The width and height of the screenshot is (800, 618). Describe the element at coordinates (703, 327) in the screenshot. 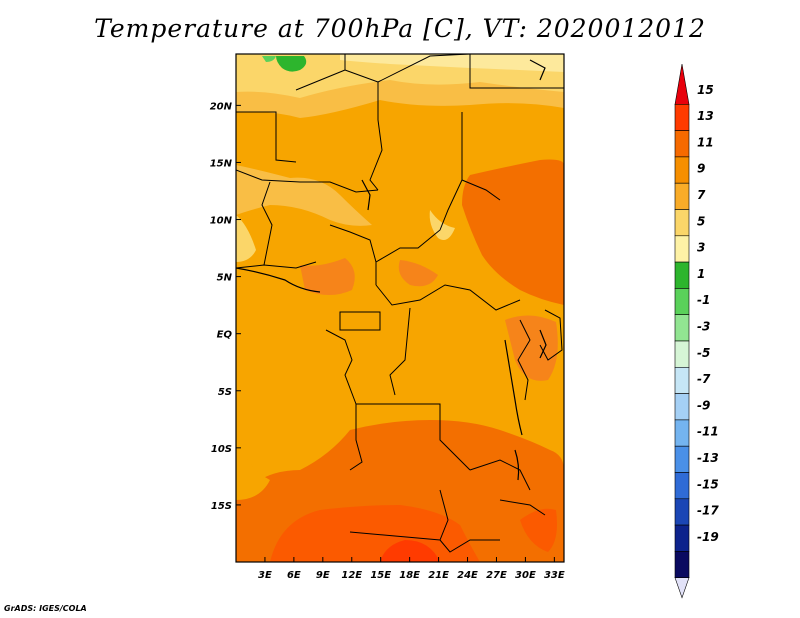

I see `colorbar-label: -3` at that location.